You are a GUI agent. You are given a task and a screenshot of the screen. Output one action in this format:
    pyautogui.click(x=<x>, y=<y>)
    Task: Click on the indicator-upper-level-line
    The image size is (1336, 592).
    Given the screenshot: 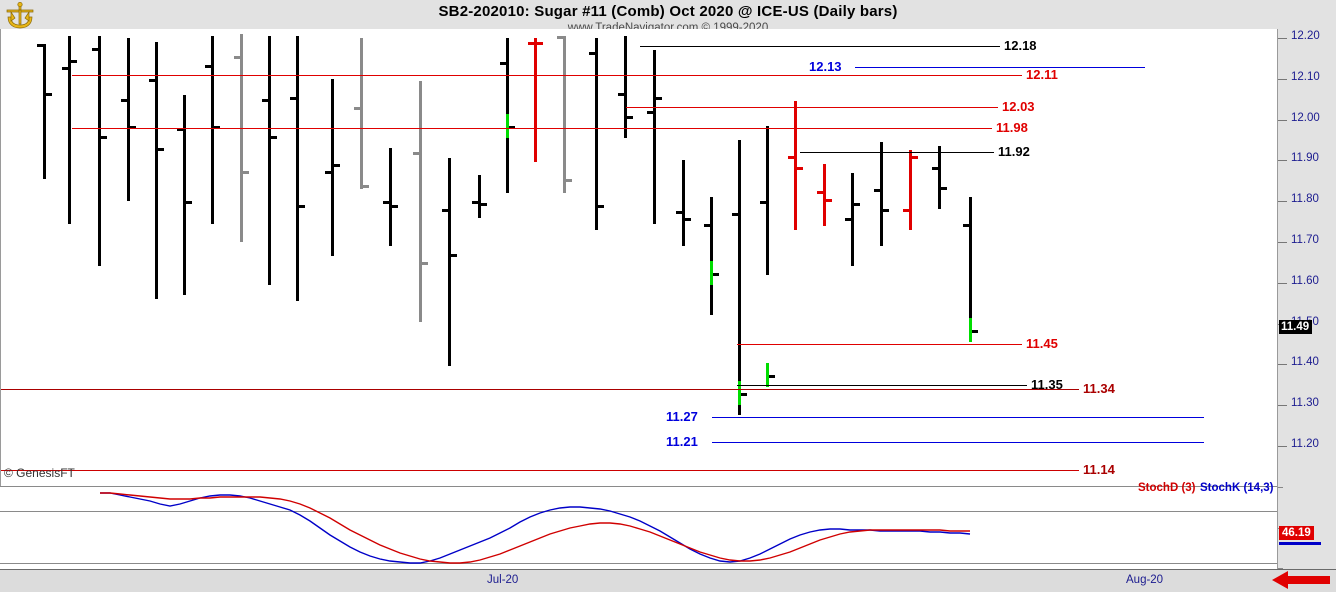 What is the action you would take?
    pyautogui.click(x=638, y=511)
    